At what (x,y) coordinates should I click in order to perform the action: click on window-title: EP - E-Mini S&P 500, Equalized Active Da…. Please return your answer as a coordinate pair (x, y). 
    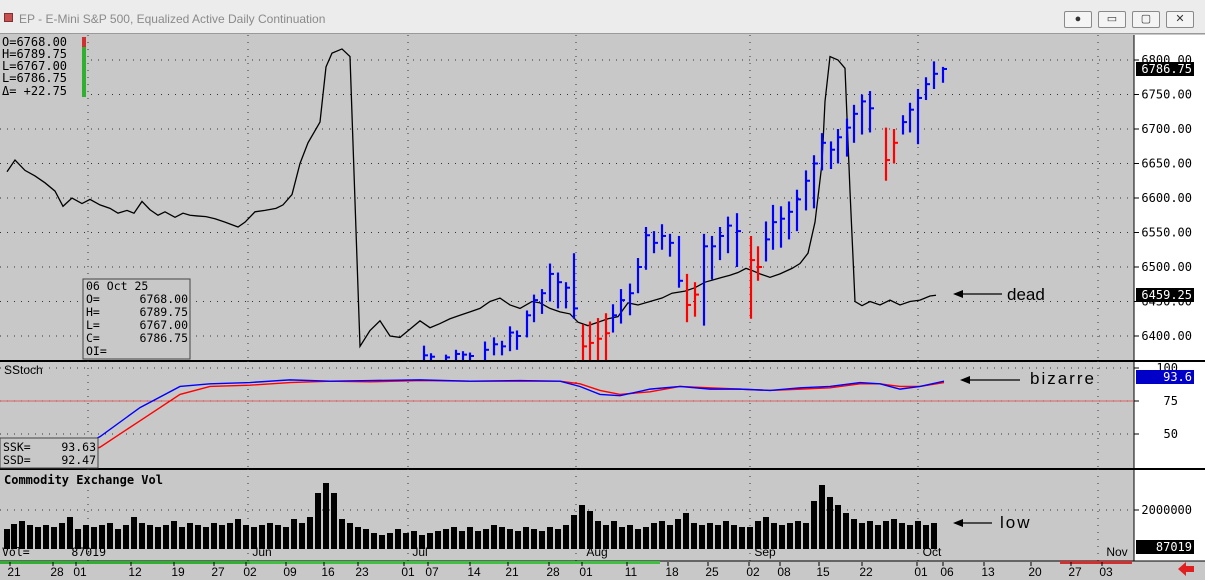
    Looking at the image, I should click on (172, 19).